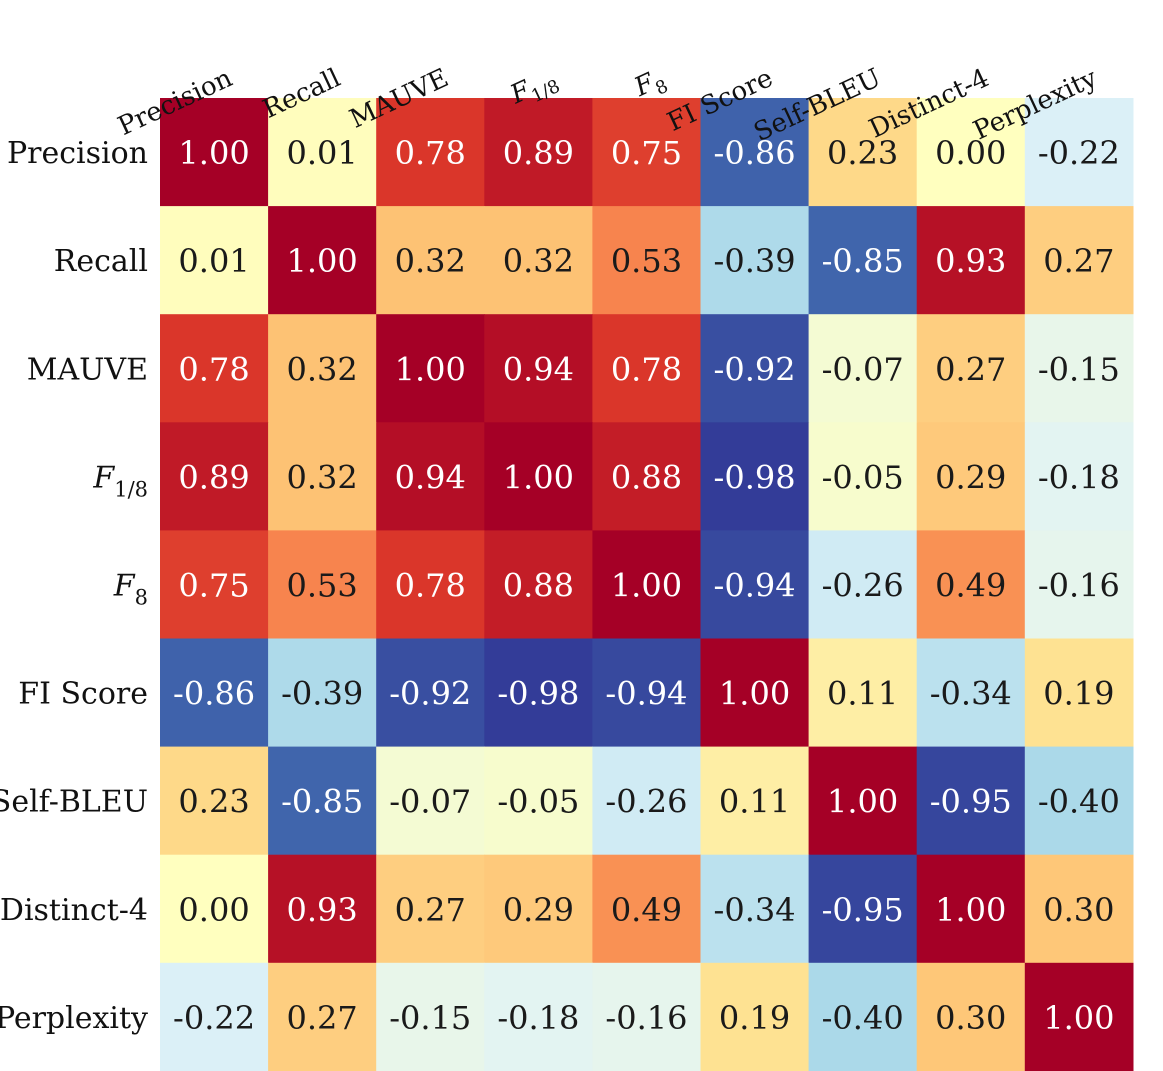 This screenshot has width=1163, height=1071. I want to click on heatmap-cell-mauve-precision, so click(214, 368).